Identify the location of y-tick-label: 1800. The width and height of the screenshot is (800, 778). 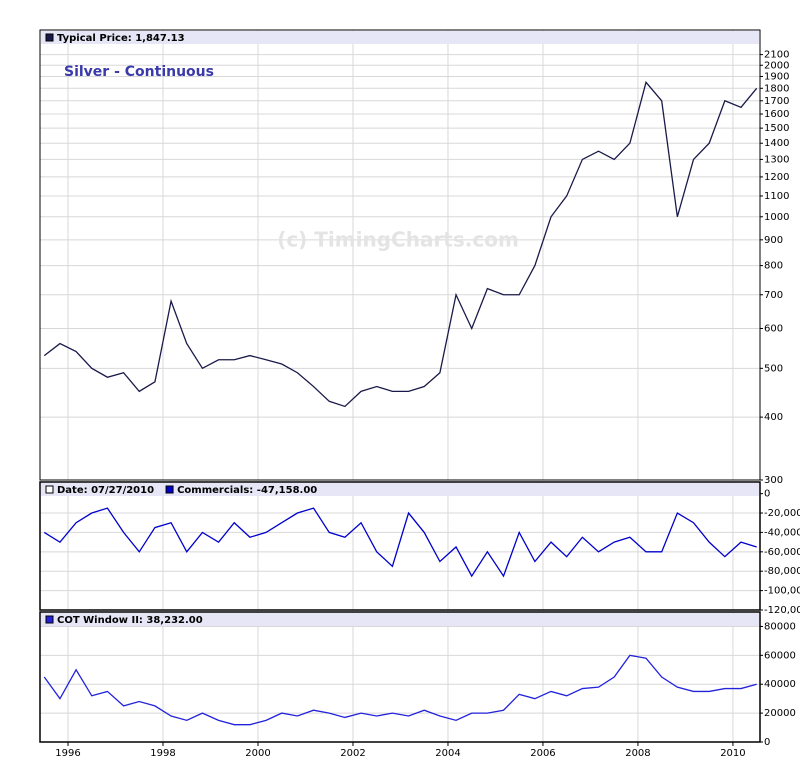
(776, 88).